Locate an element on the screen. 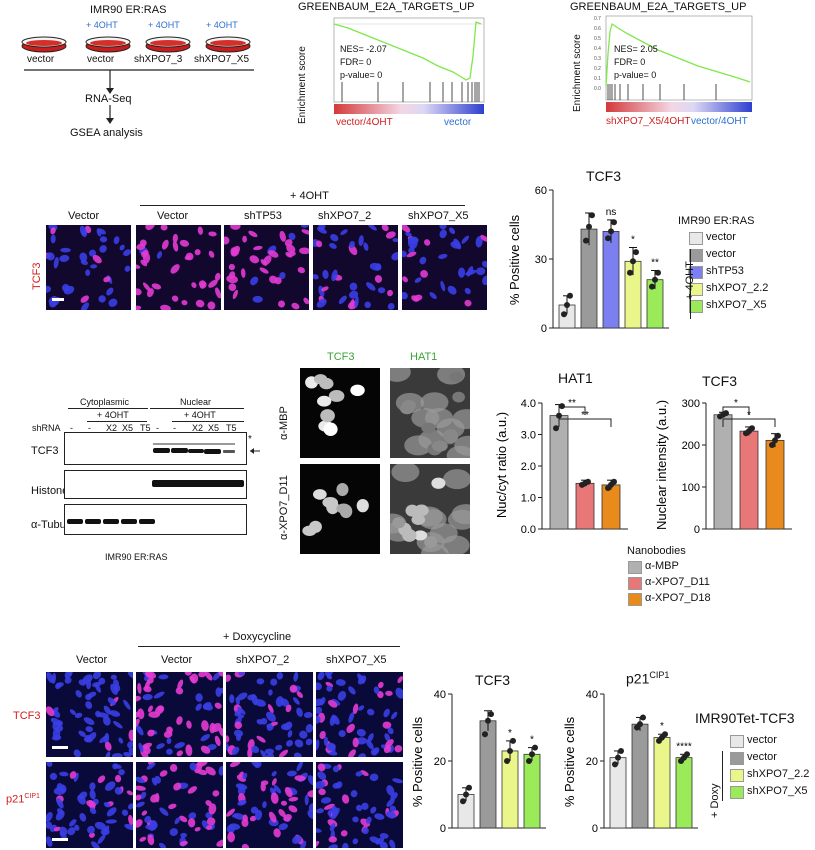 Image resolution: width=815 pixels, height=850 pixels. panelD-col-2: Vector is located at coordinates (177, 660).